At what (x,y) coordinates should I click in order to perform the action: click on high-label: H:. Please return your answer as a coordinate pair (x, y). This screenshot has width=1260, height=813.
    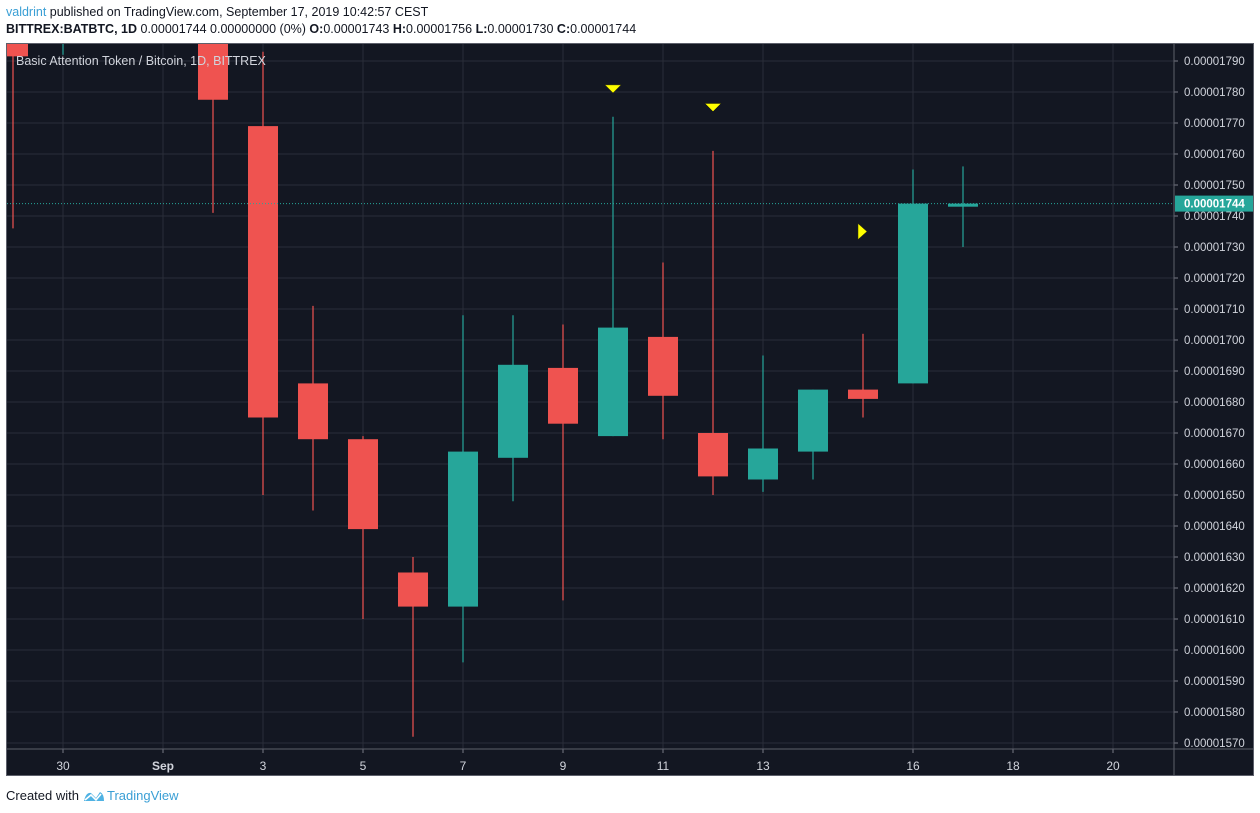
    Looking at the image, I should click on (399, 29).